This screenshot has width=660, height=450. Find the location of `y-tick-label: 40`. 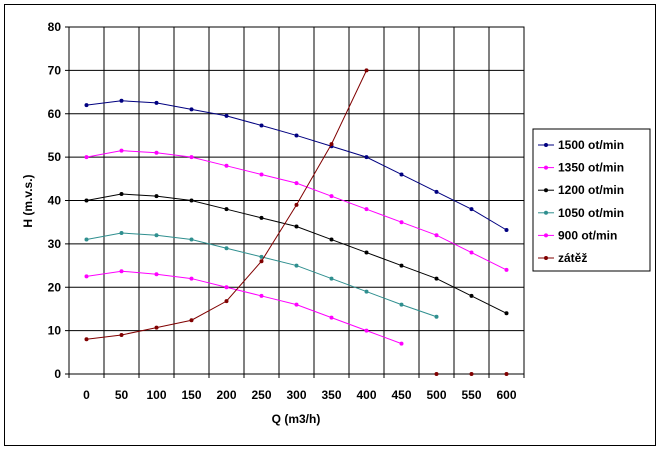

y-tick-label: 40 is located at coordinates (55, 201).